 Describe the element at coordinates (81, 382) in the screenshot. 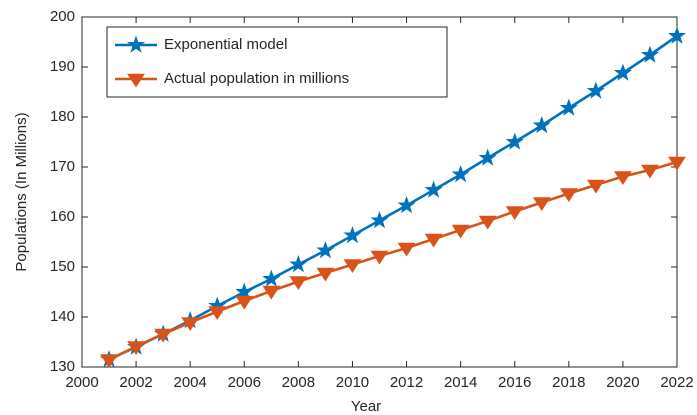

I see `x-tick-label: 2000` at that location.